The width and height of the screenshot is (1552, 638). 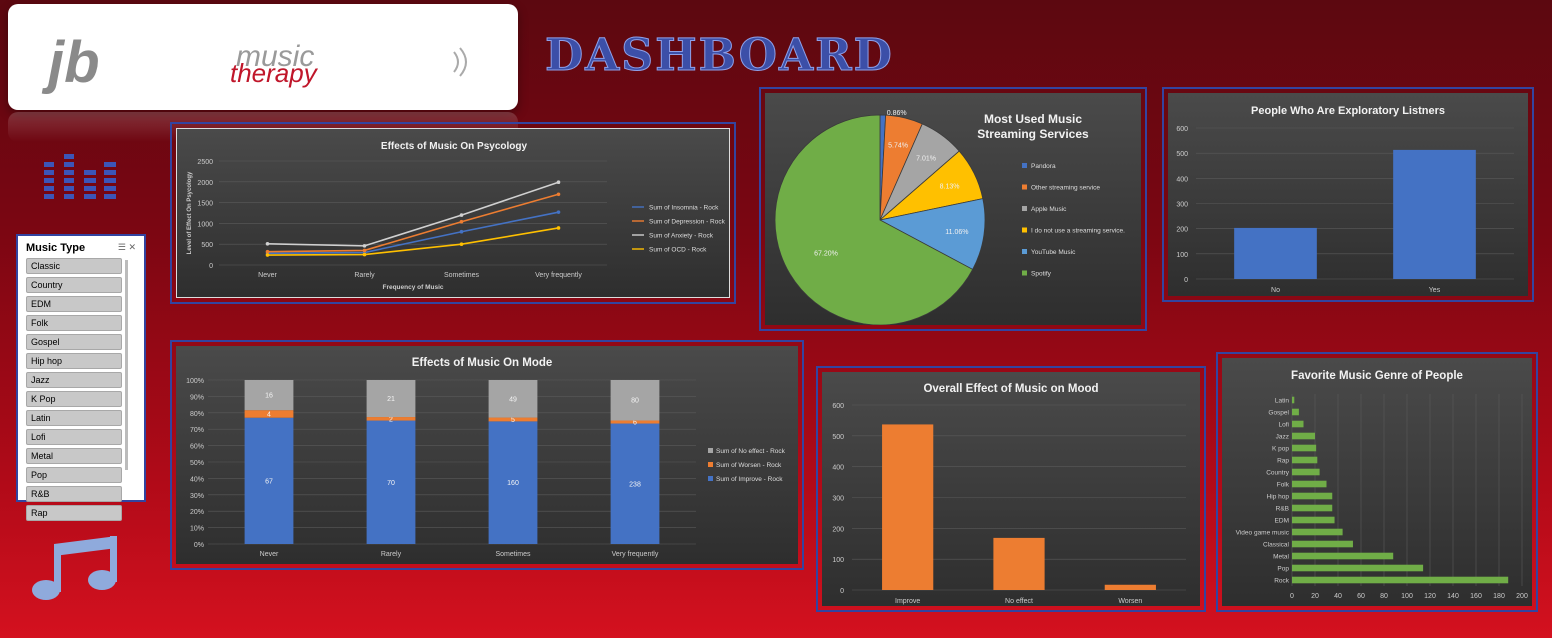 What do you see at coordinates (1041, 274) in the screenshot?
I see `legend-label: Spotify` at bounding box center [1041, 274].